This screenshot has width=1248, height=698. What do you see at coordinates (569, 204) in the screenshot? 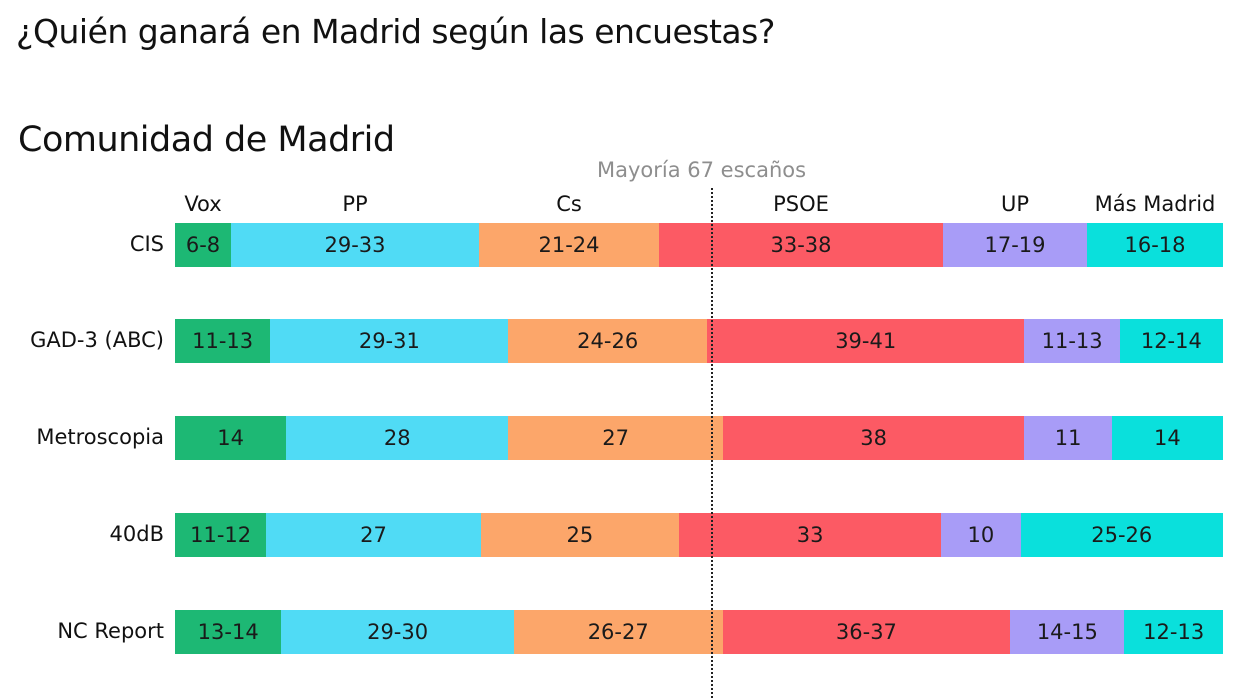
I see `party-label-cs: Cs` at bounding box center [569, 204].